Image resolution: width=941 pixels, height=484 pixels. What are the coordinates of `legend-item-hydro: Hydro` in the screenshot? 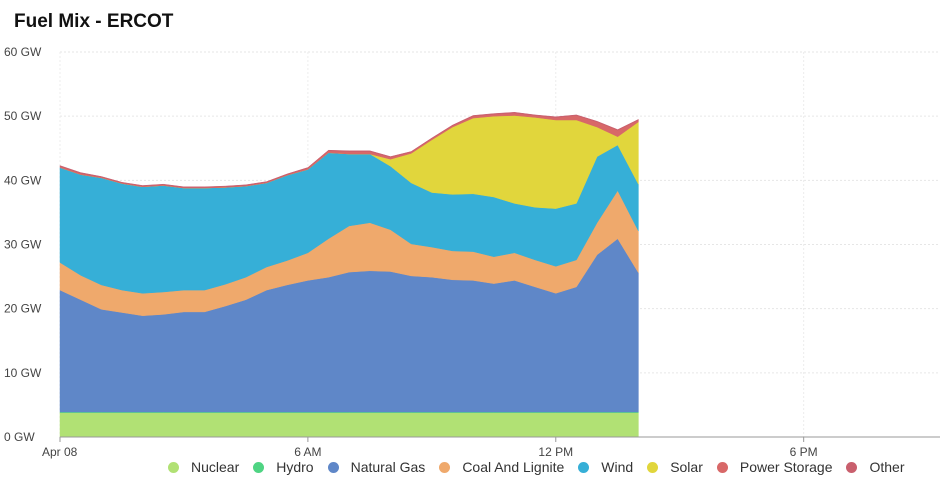 It's located at (283, 467).